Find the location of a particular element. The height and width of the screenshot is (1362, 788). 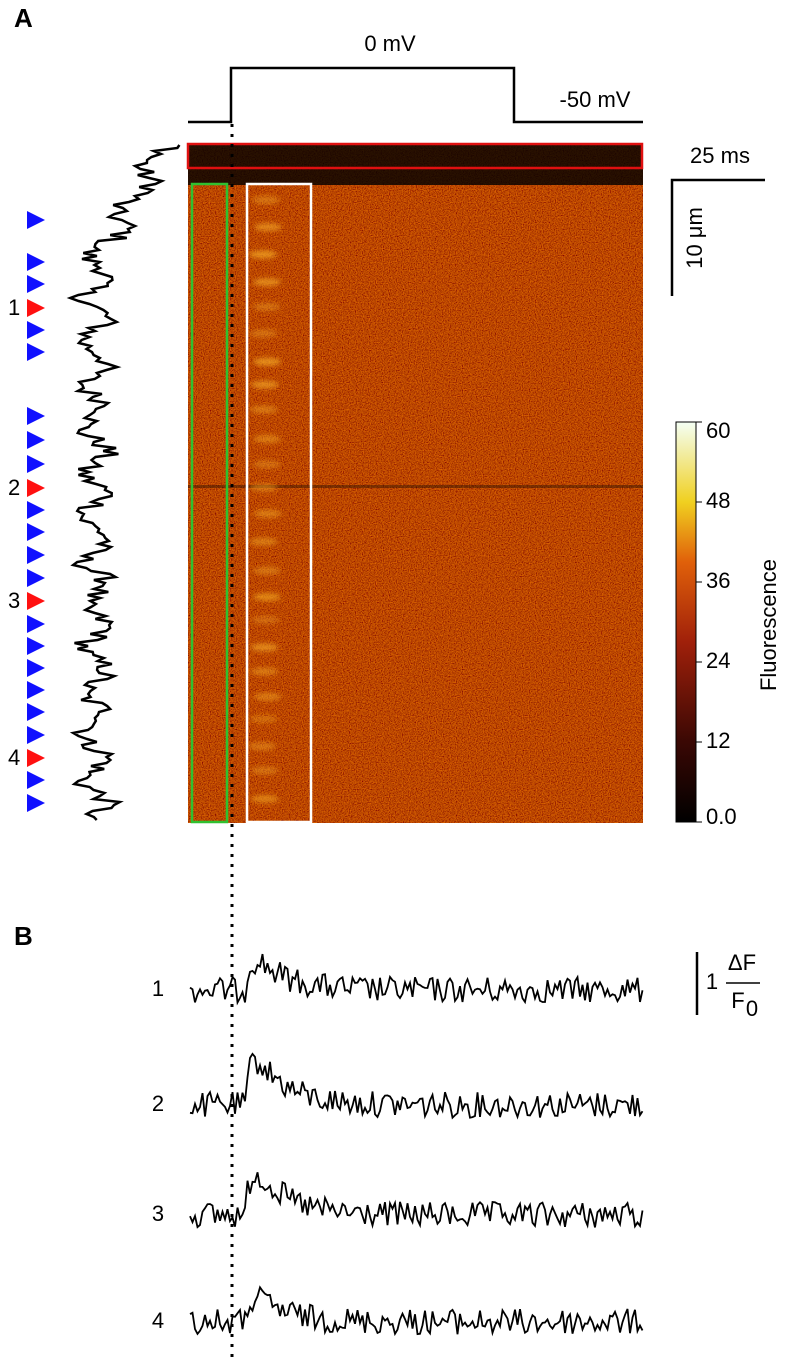

scale-bar is located at coordinates (717, 237).